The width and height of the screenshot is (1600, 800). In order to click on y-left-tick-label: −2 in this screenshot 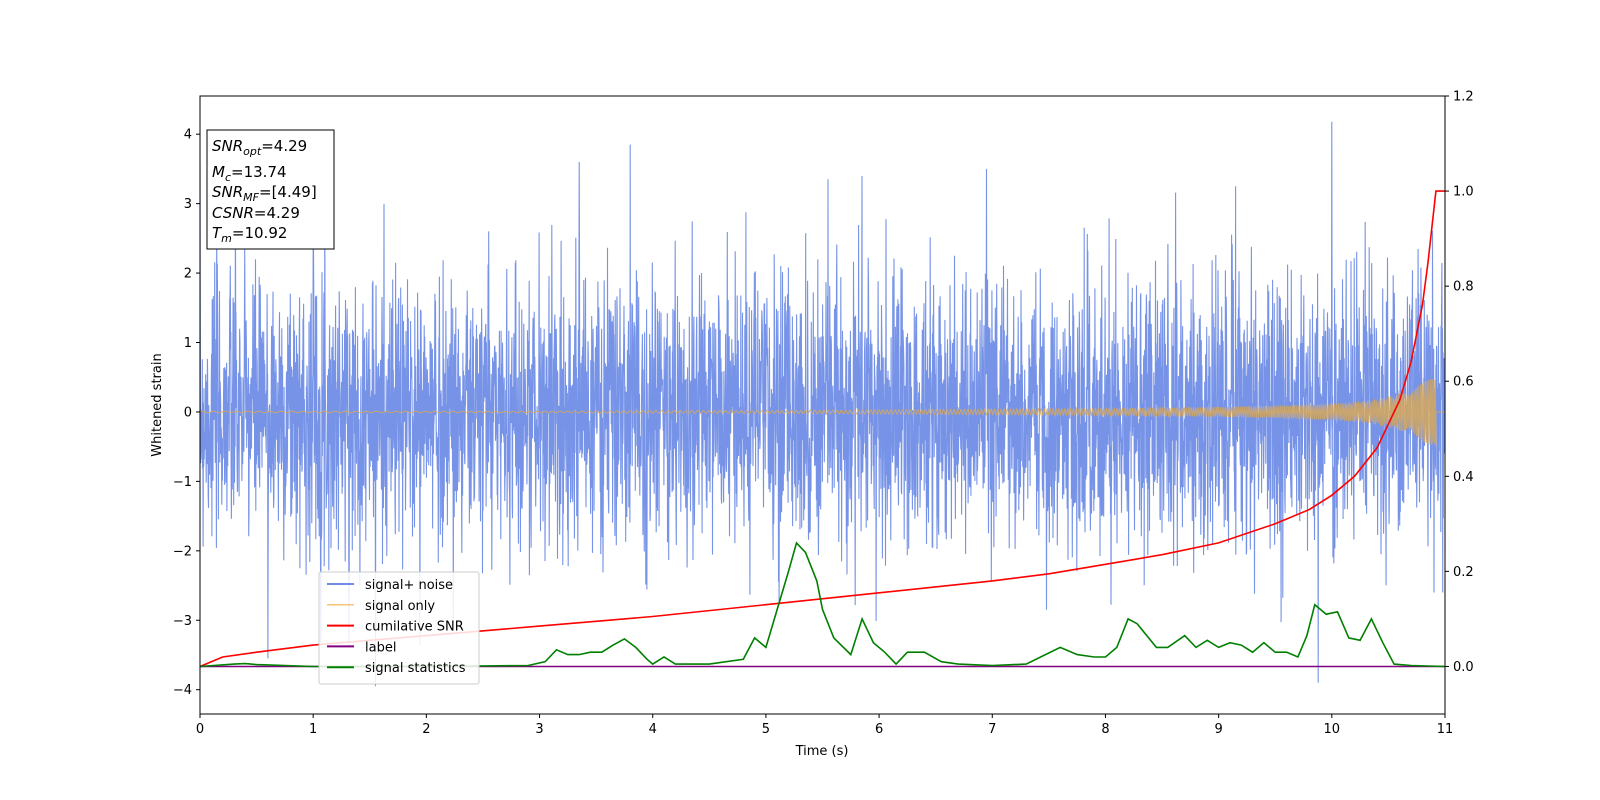, I will do `click(182, 551)`.